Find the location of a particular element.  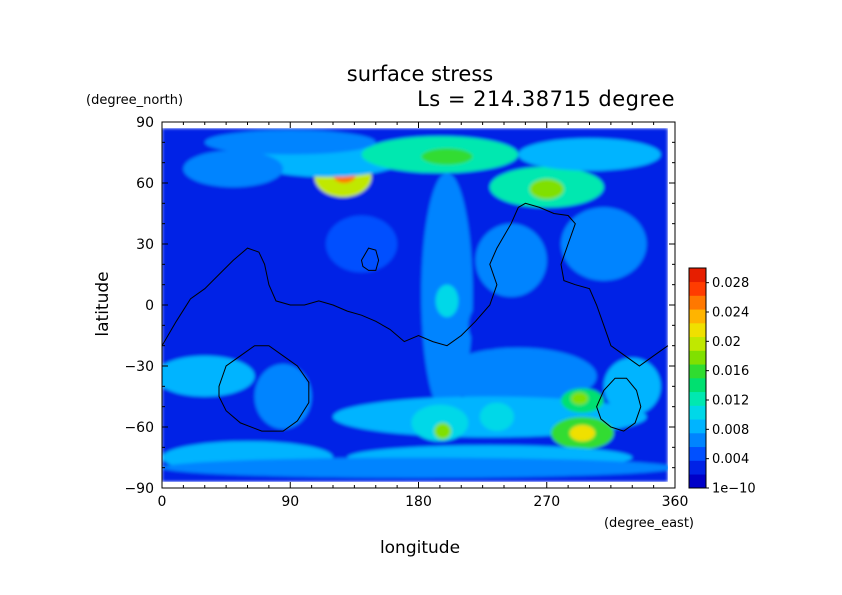

x-tick-label: 270 is located at coordinates (546, 502).